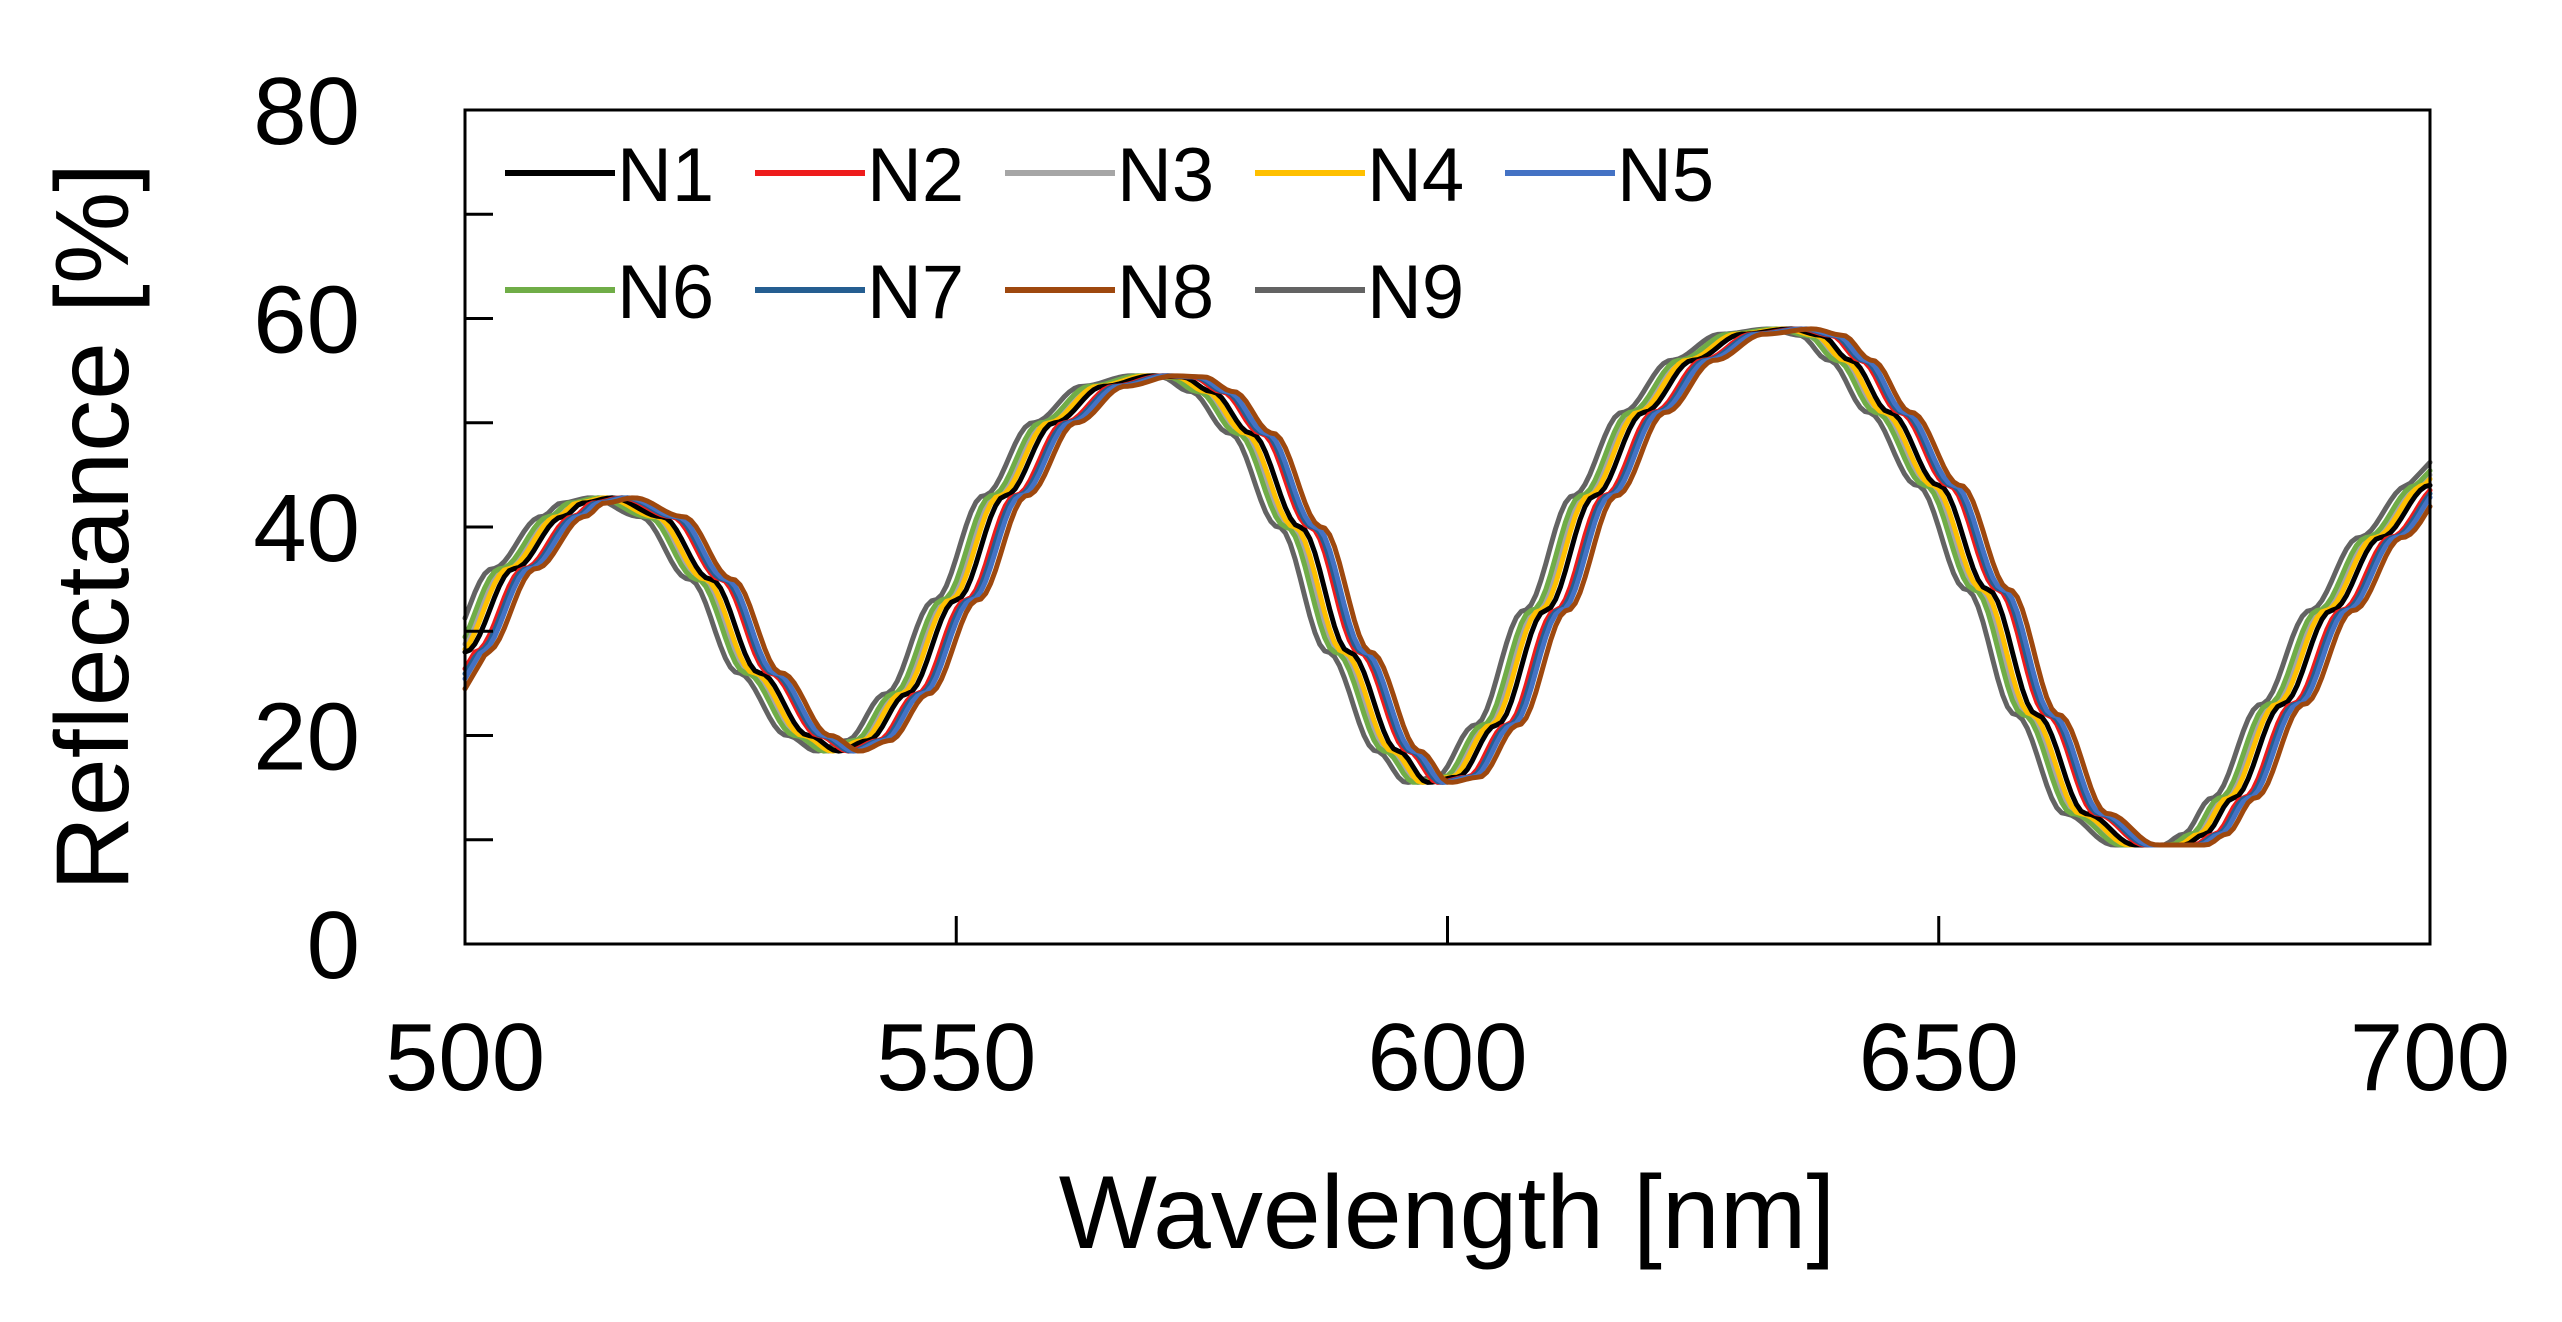 The image size is (2562, 1322). Describe the element at coordinates (1109, 175) in the screenshot. I see `legend-item-n3: N3` at that location.